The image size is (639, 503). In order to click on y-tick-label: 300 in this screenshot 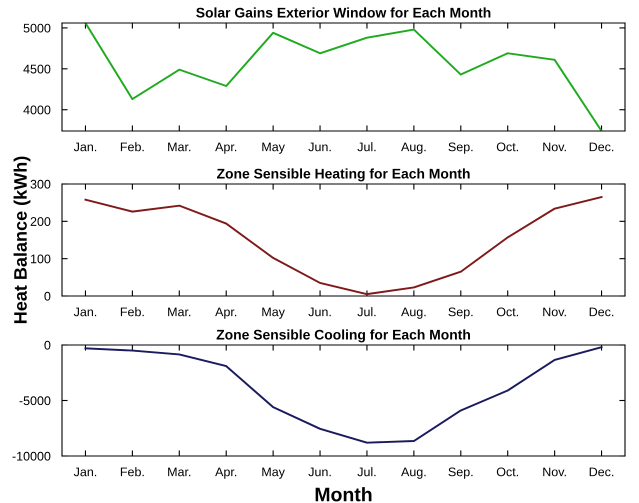, I will do `click(40, 184)`.